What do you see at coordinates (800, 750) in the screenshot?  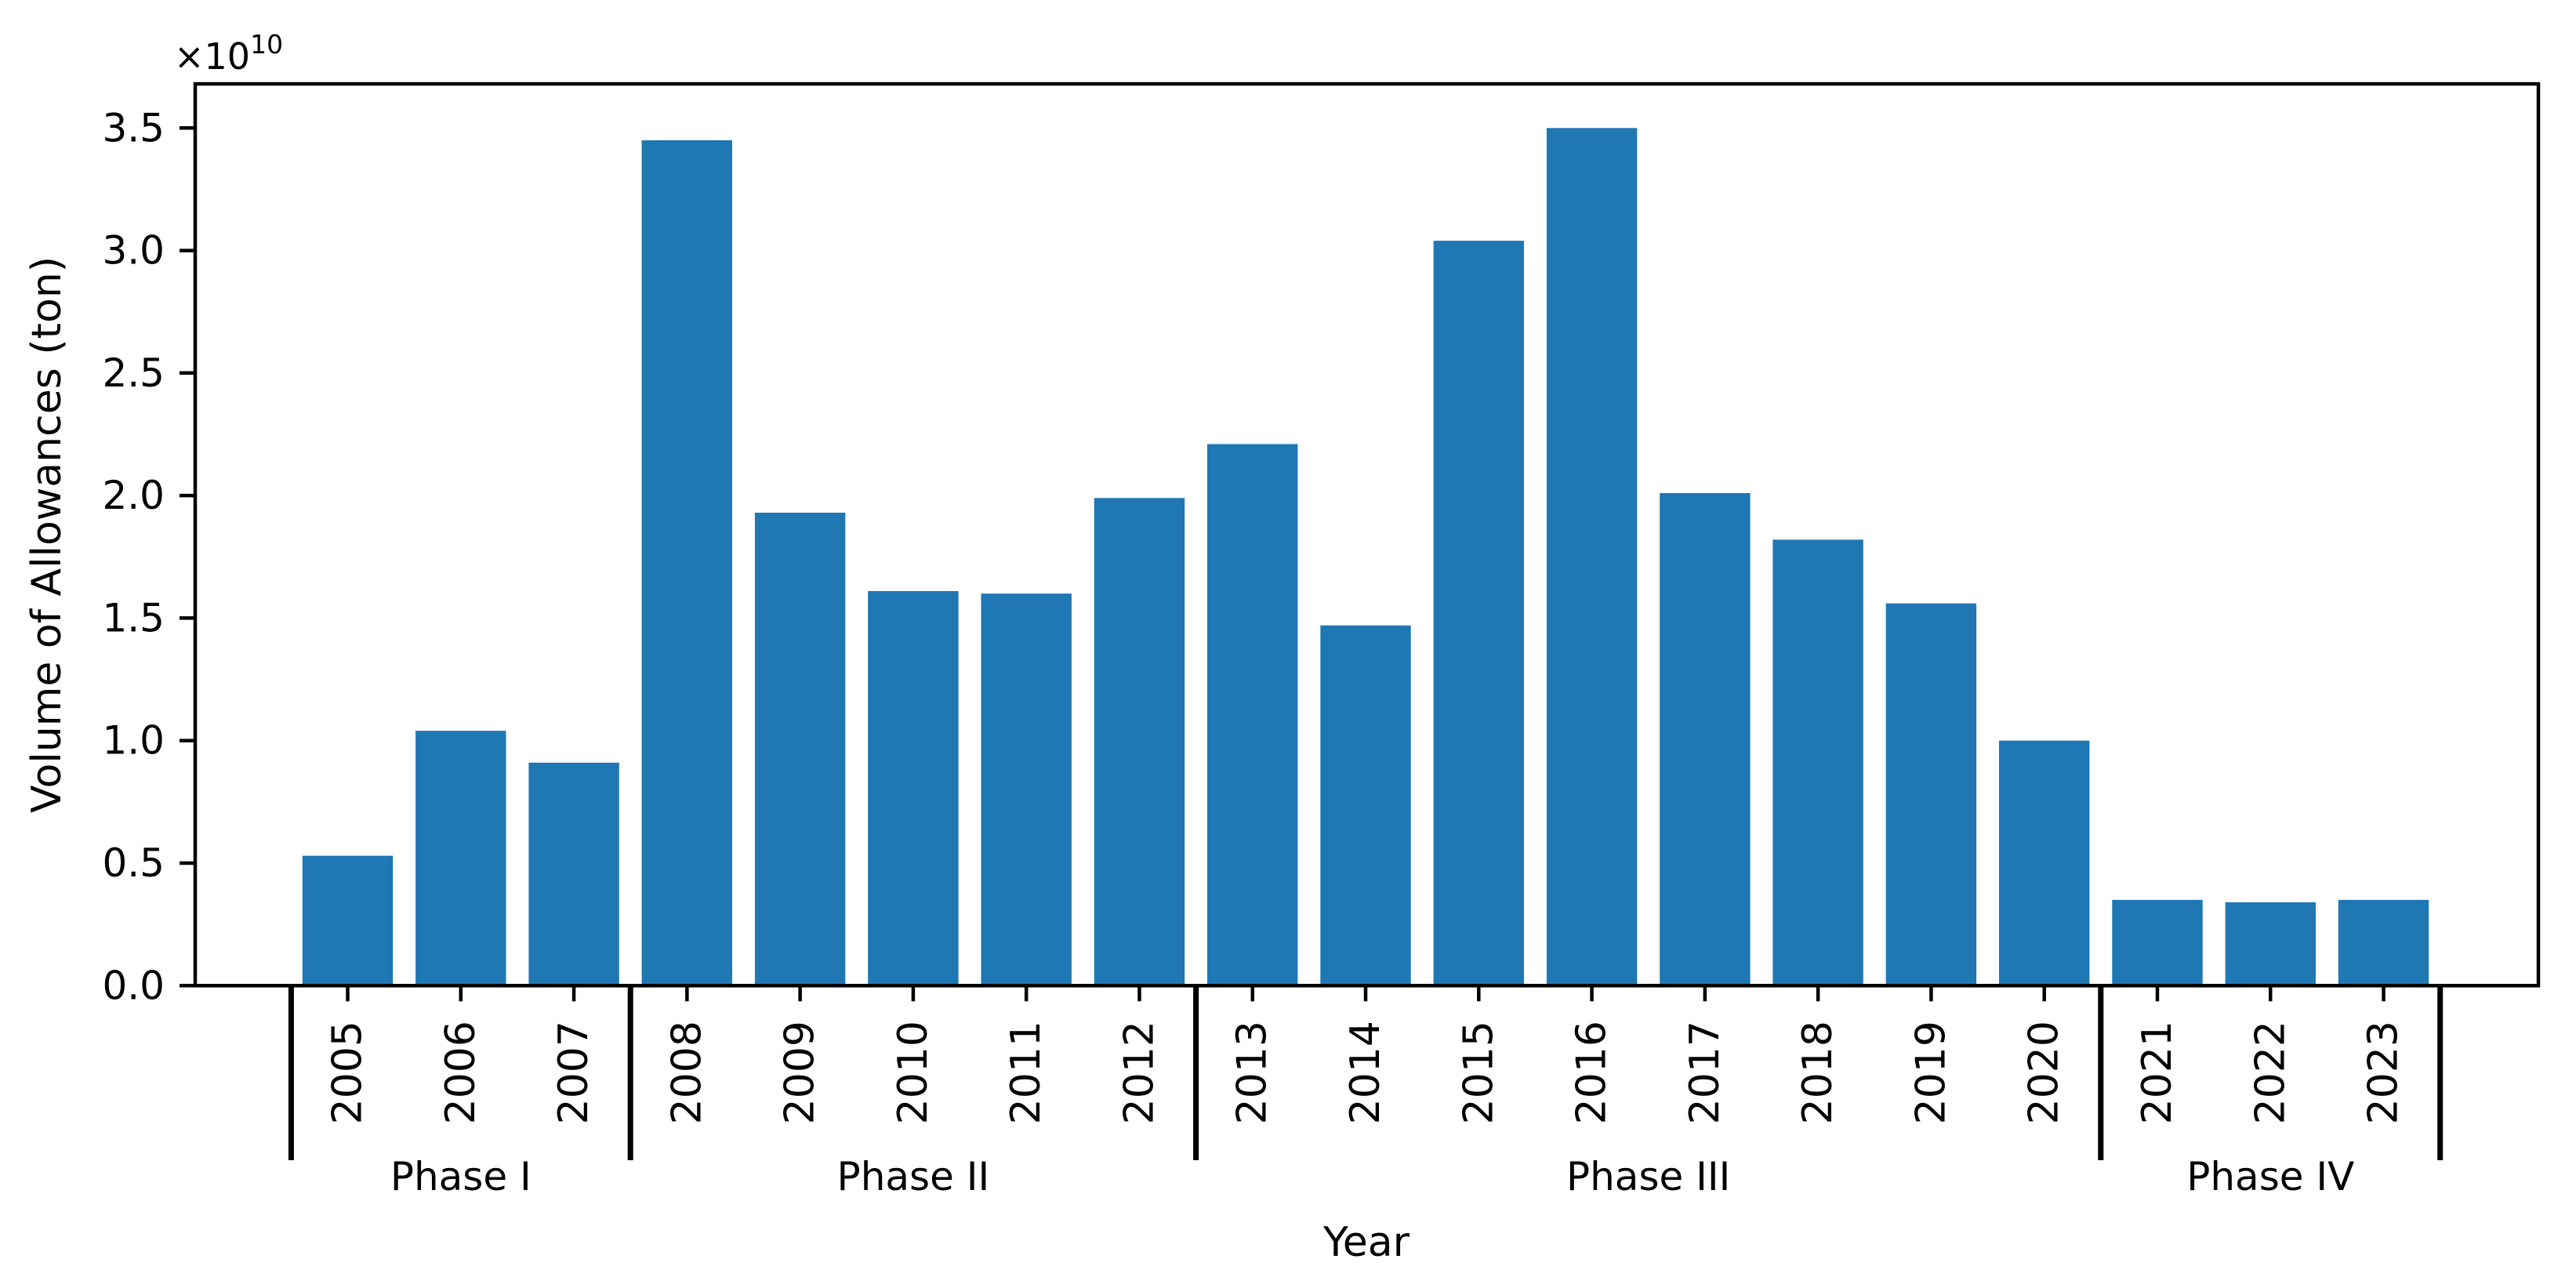 I see `bar-2009` at bounding box center [800, 750].